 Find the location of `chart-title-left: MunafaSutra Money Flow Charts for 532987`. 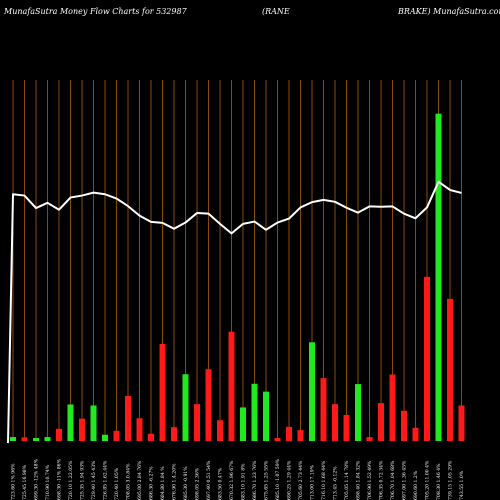

chart-title-left: MunafaSutra Money Flow Charts for 532987 is located at coordinates (95, 11).